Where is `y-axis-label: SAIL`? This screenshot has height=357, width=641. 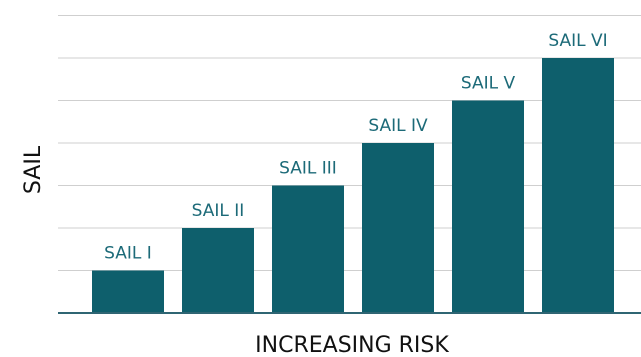
y-axis-label: SAIL is located at coordinates (33, 169).